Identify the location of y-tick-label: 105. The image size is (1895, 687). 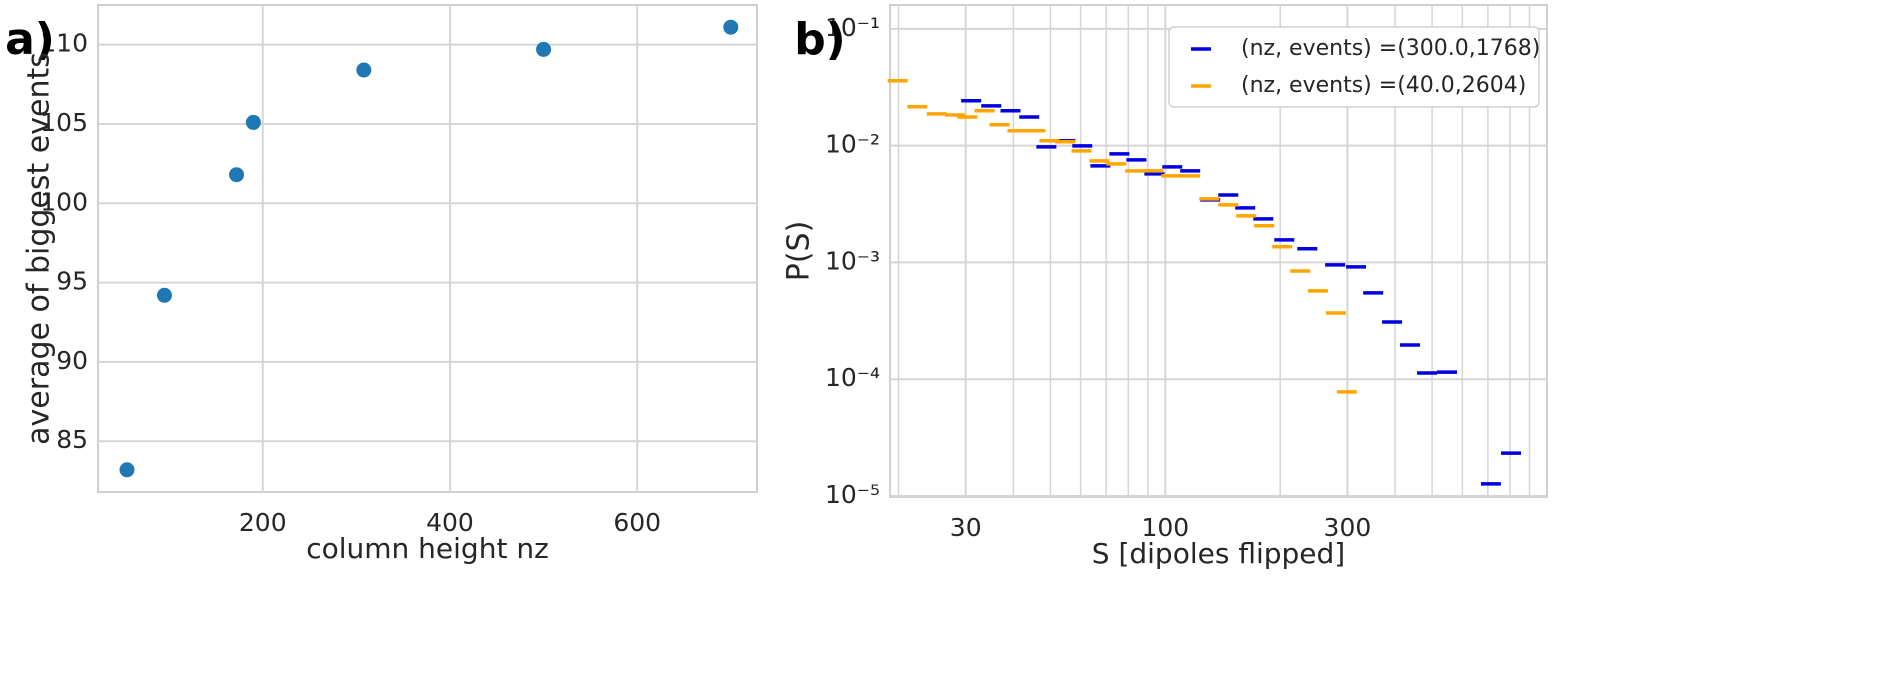
(64, 122).